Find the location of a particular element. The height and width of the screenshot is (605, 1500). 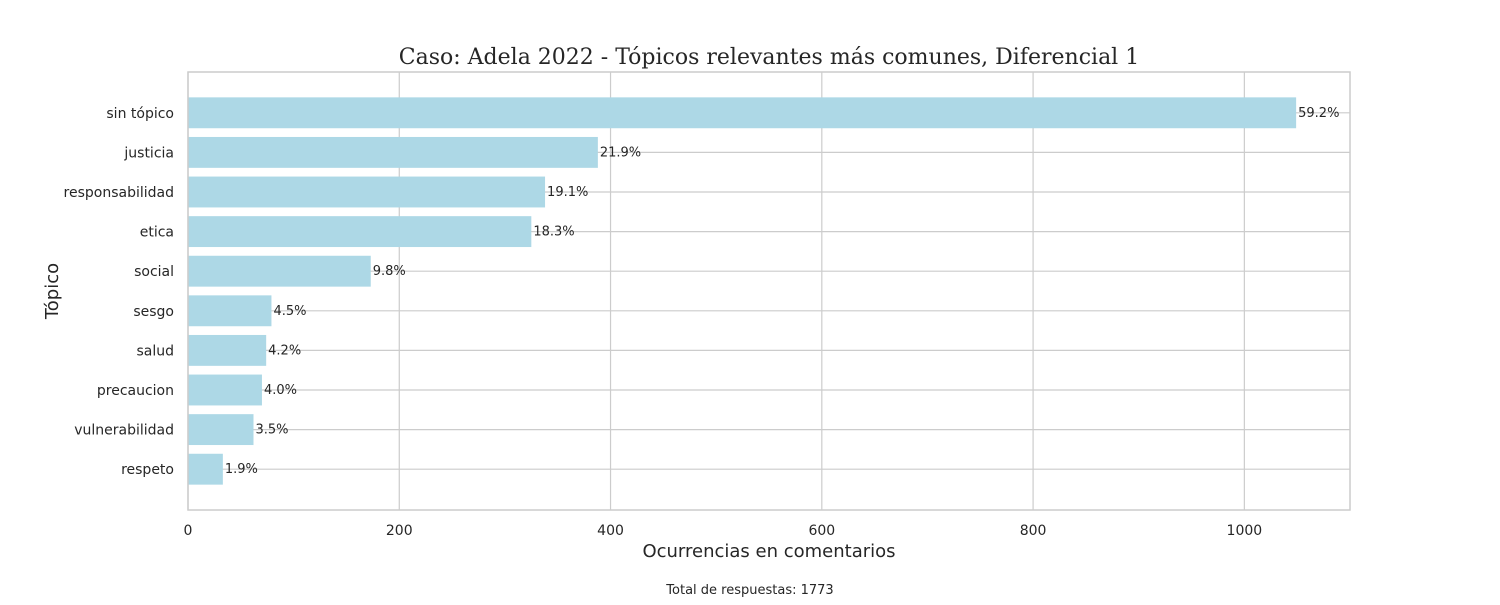

x-tick-label: 400 is located at coordinates (610, 531).